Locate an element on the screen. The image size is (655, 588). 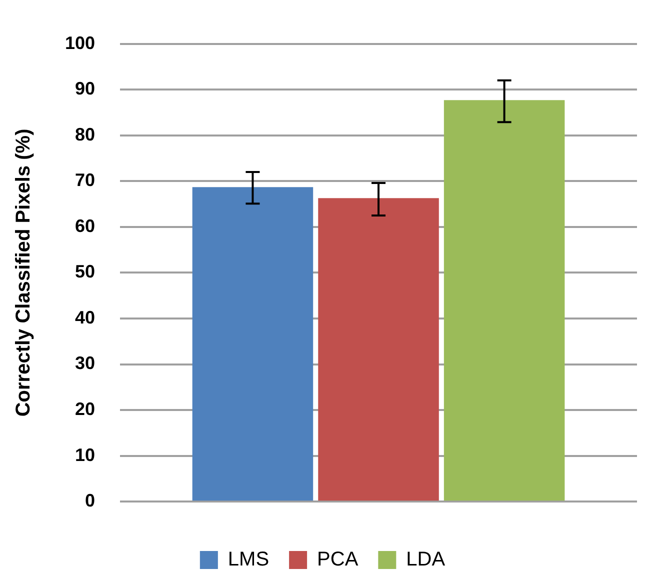
y-tick-label: 80 is located at coordinates (85, 134).